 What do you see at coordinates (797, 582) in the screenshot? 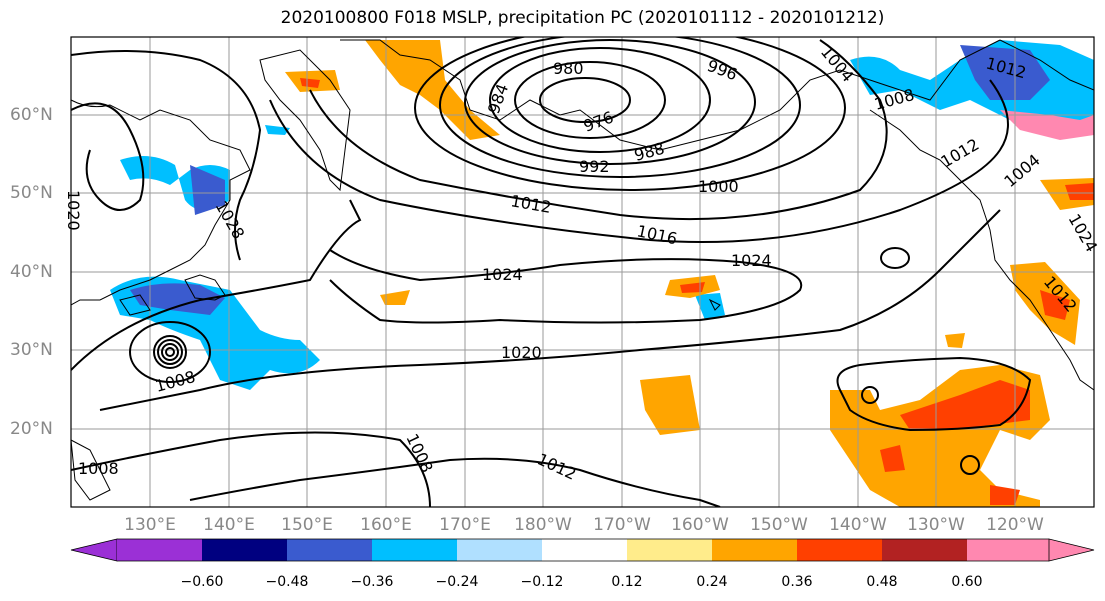
I see `colorbar-tick-label: 0.36` at bounding box center [797, 582].